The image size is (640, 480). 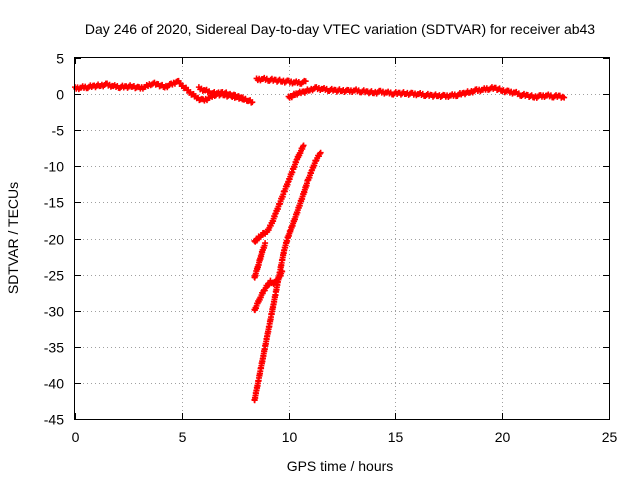 What do you see at coordinates (54, 240) in the screenshot?
I see `y-tick-label: -20` at bounding box center [54, 240].